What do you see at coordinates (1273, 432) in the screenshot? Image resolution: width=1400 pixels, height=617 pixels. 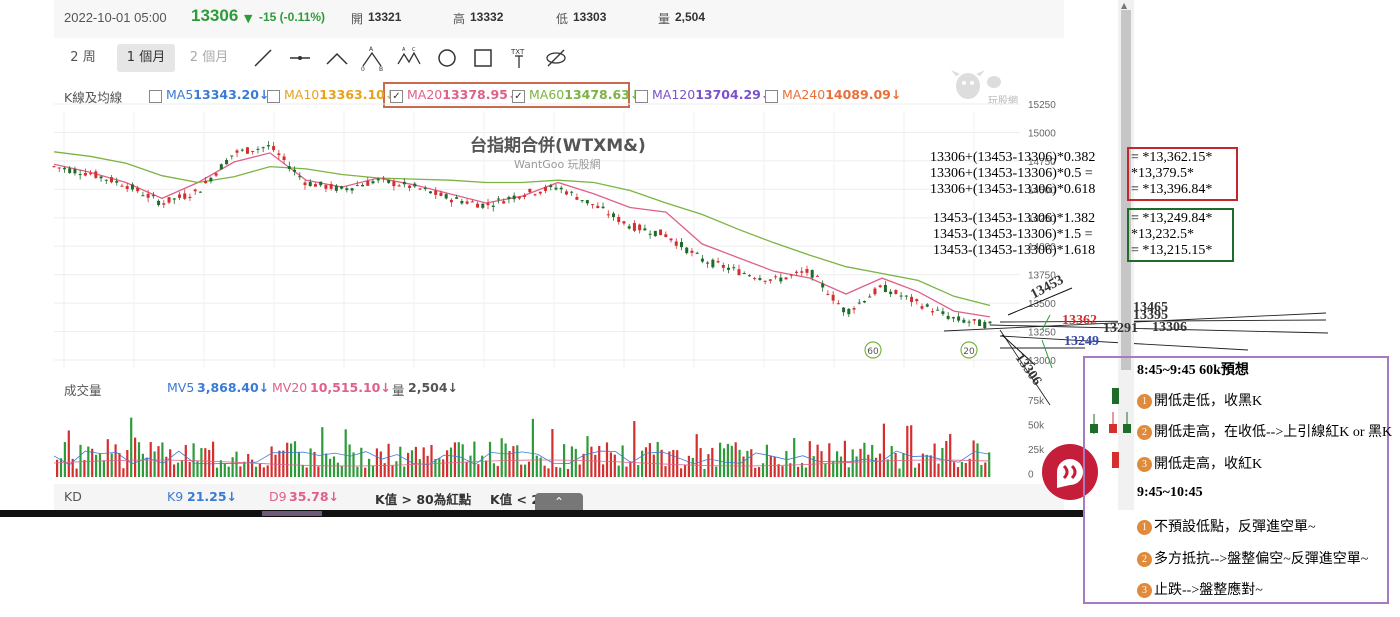 I see `plan-scenario-2-text: 開低走高，在收低-->上引線紅K or 黑K` at bounding box center [1273, 432].